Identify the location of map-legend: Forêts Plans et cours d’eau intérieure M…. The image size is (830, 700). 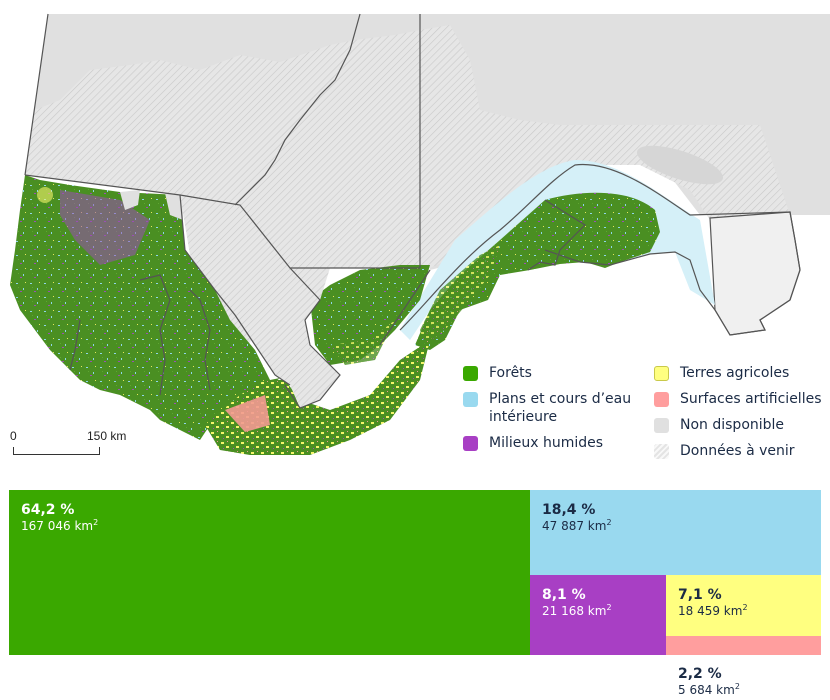
(646, 414).